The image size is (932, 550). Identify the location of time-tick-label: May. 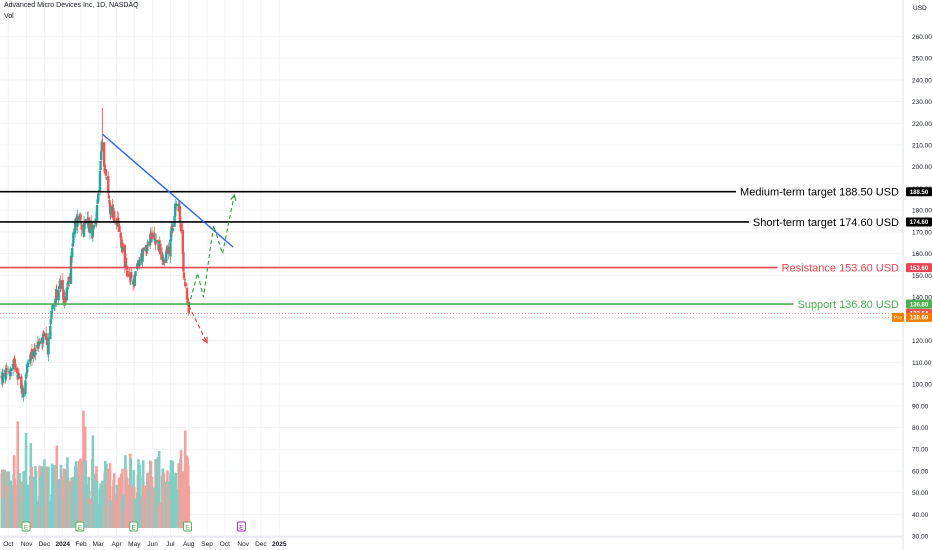
(134, 544).